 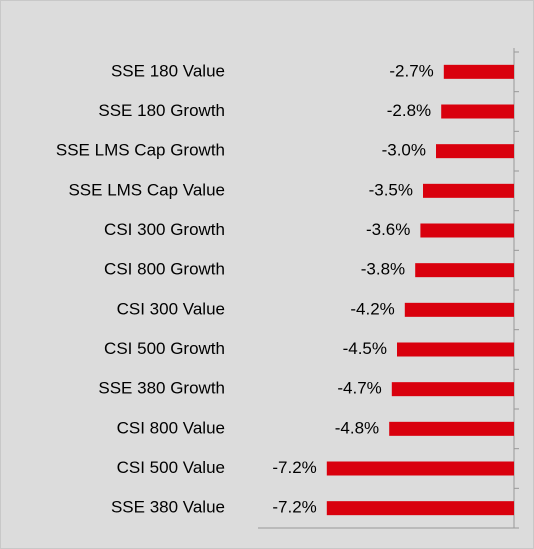 I want to click on y-tick-label: SSE 380 Growth, so click(x=161, y=388).